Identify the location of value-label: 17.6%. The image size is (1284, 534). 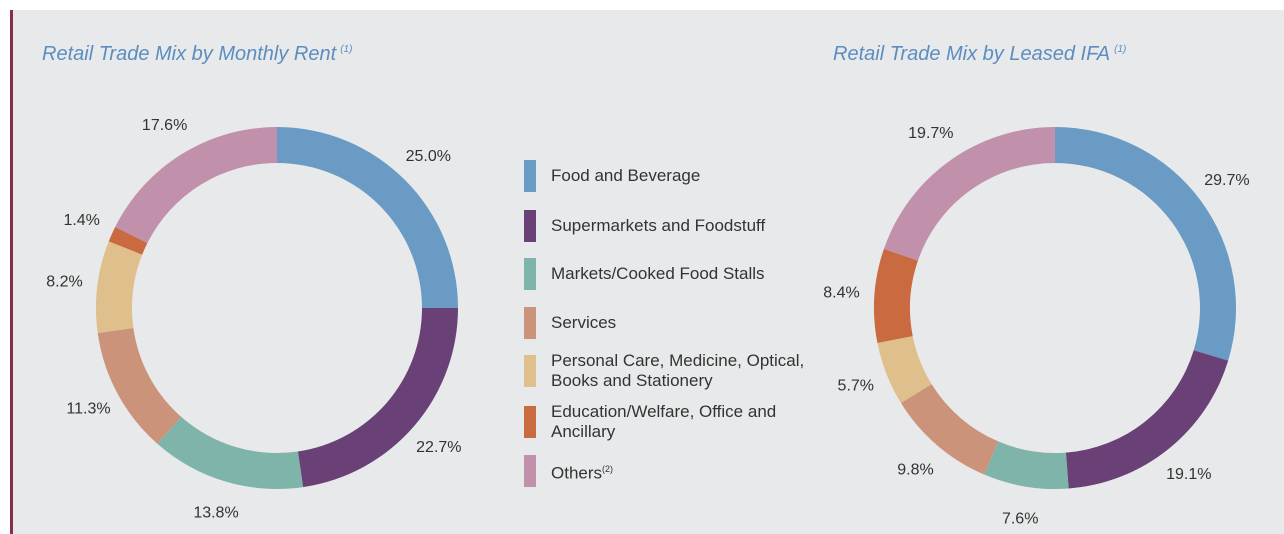
(164, 125).